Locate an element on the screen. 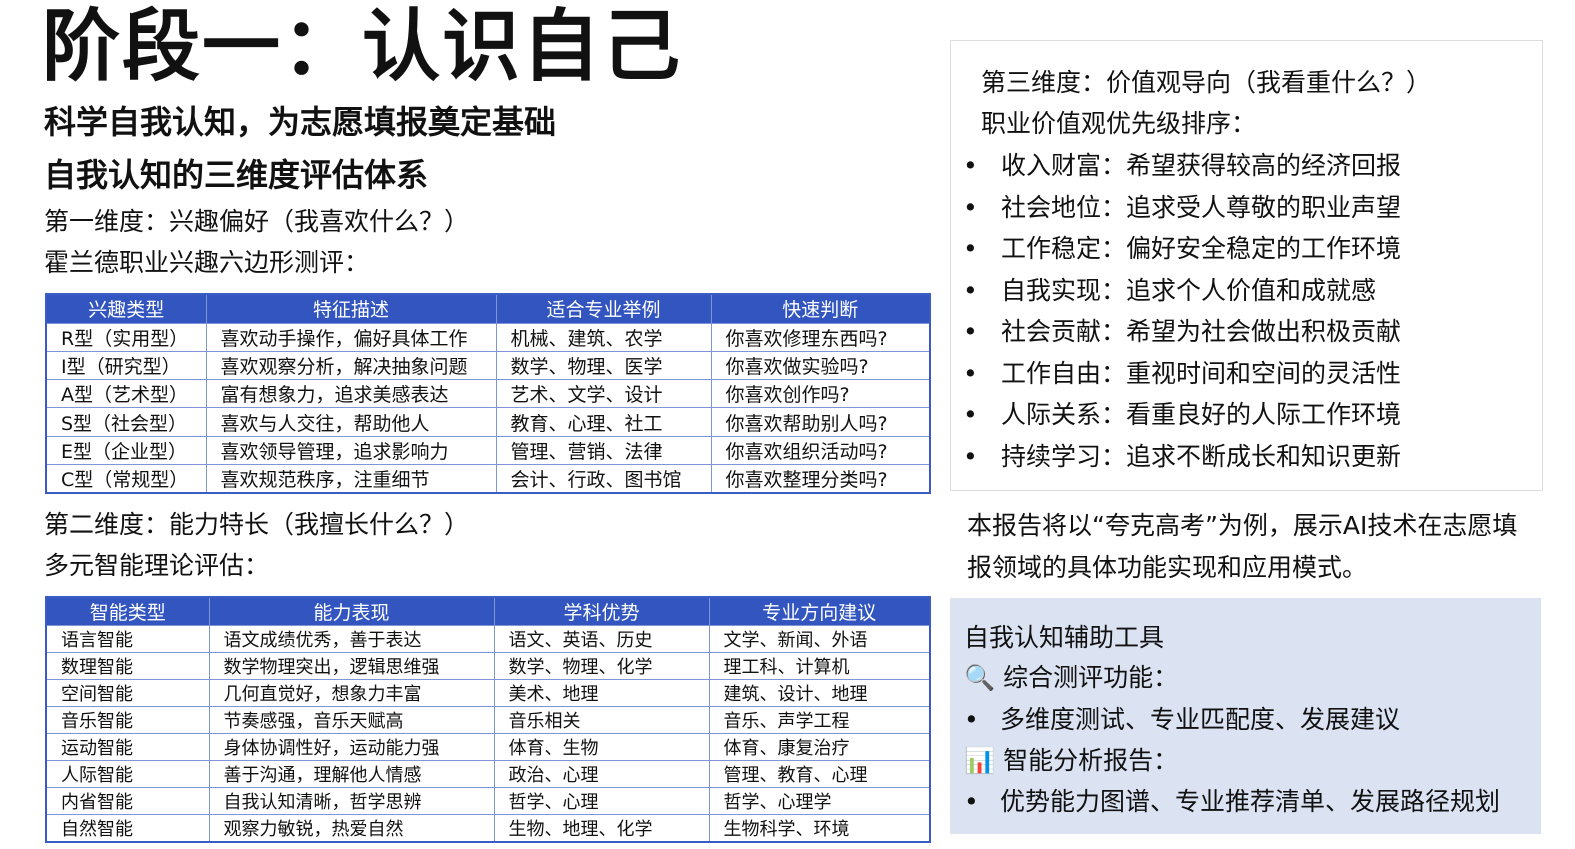 This screenshot has height=849, width=1575. table-cell: I型（研究型） is located at coordinates (126, 365).